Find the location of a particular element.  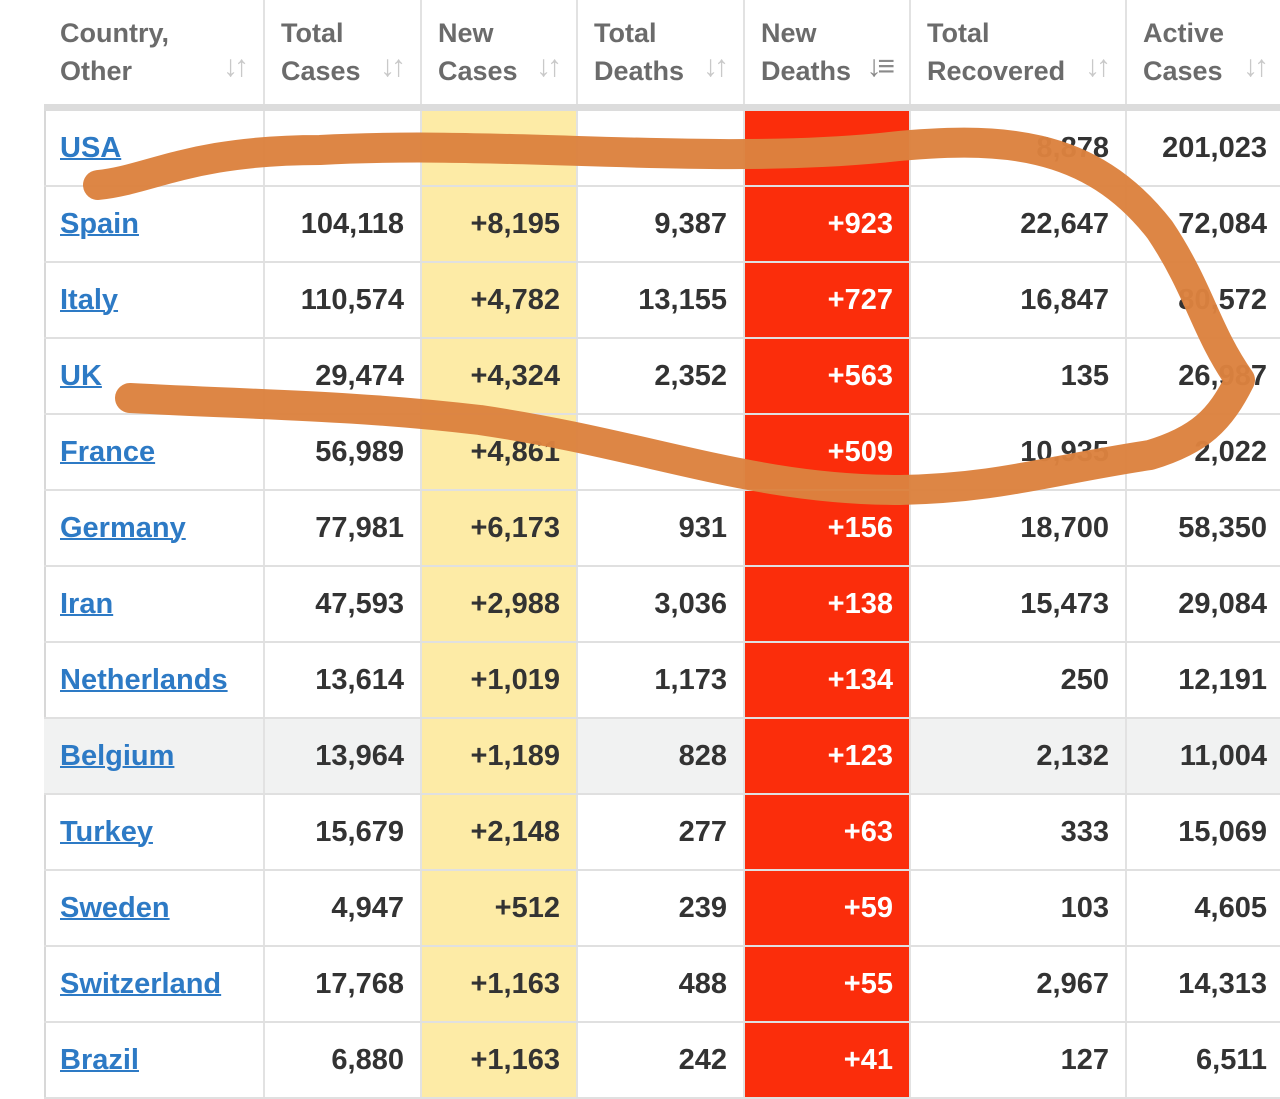

cell-total-cases: 56,989 is located at coordinates (343, 452).